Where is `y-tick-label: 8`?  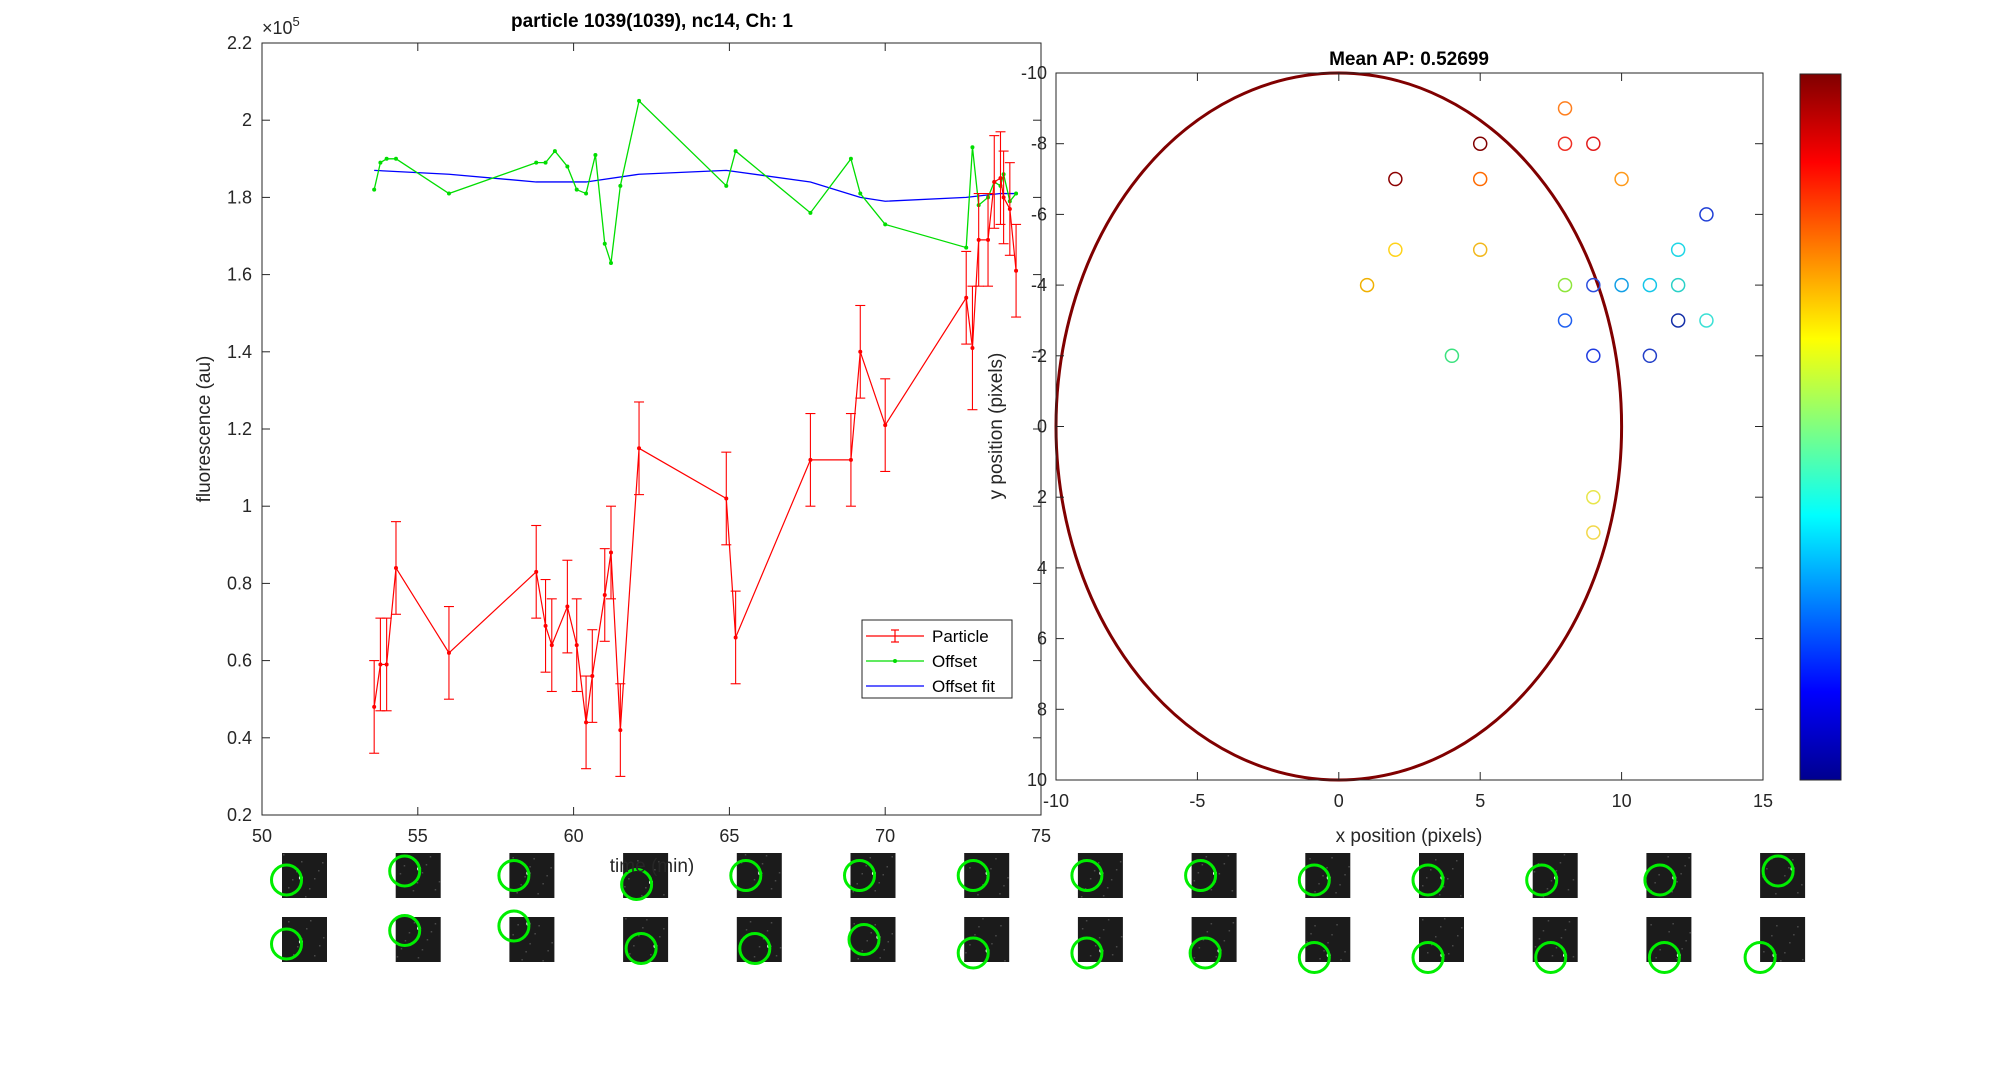 y-tick-label: 8 is located at coordinates (1042, 709).